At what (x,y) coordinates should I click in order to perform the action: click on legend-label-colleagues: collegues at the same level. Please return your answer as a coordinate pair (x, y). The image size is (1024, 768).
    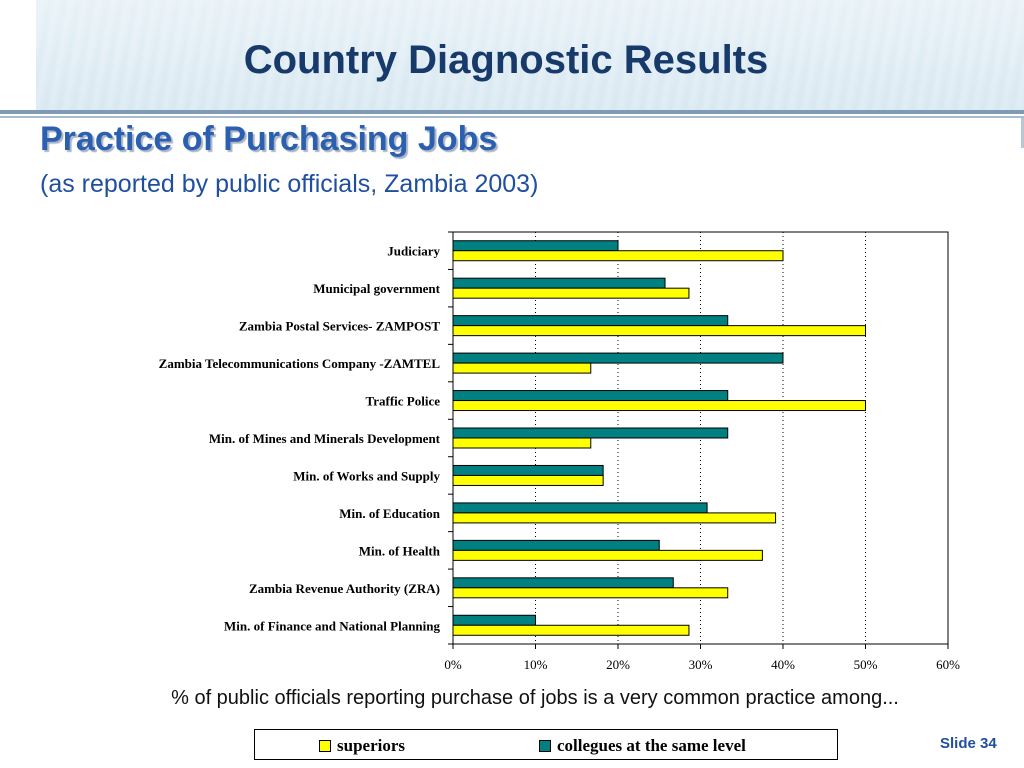
    Looking at the image, I should click on (651, 745).